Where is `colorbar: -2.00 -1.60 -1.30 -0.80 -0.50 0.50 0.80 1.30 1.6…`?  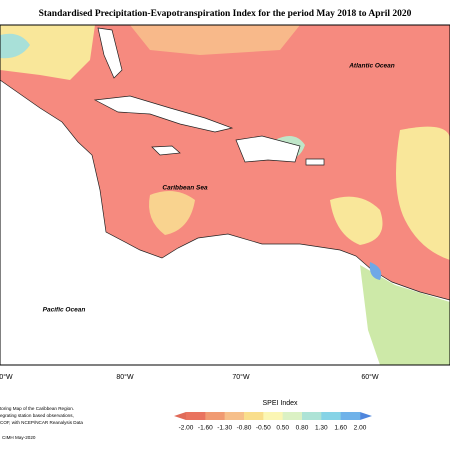
colorbar: -2.00 -1.60 -1.30 -0.80 -0.50 0.50 0.80 1.30 1.6… is located at coordinates (273, 422).